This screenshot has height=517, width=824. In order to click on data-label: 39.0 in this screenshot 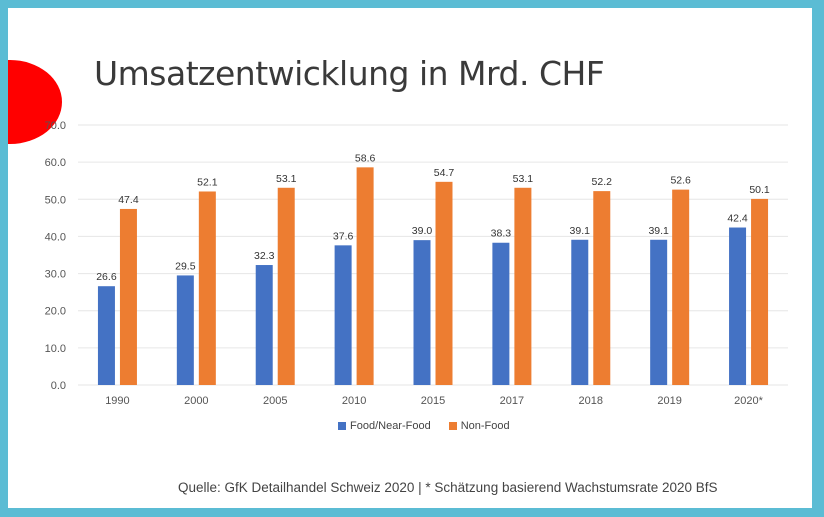, I will do `click(422, 231)`.